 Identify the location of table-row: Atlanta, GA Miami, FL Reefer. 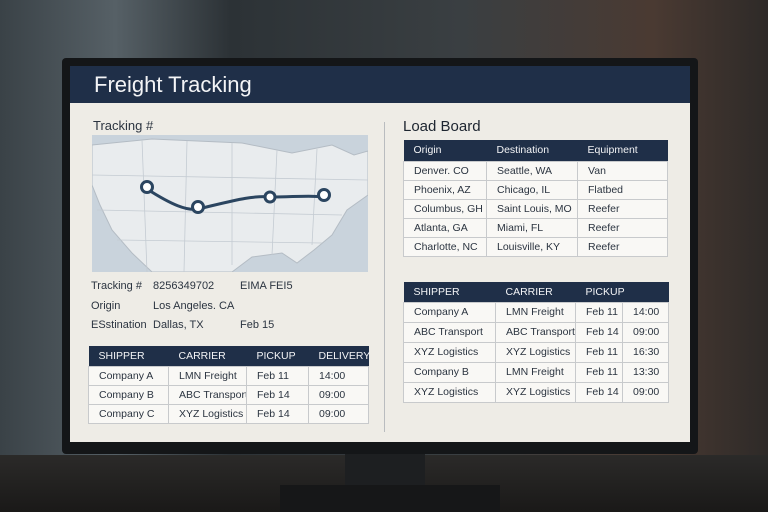
(535, 227).